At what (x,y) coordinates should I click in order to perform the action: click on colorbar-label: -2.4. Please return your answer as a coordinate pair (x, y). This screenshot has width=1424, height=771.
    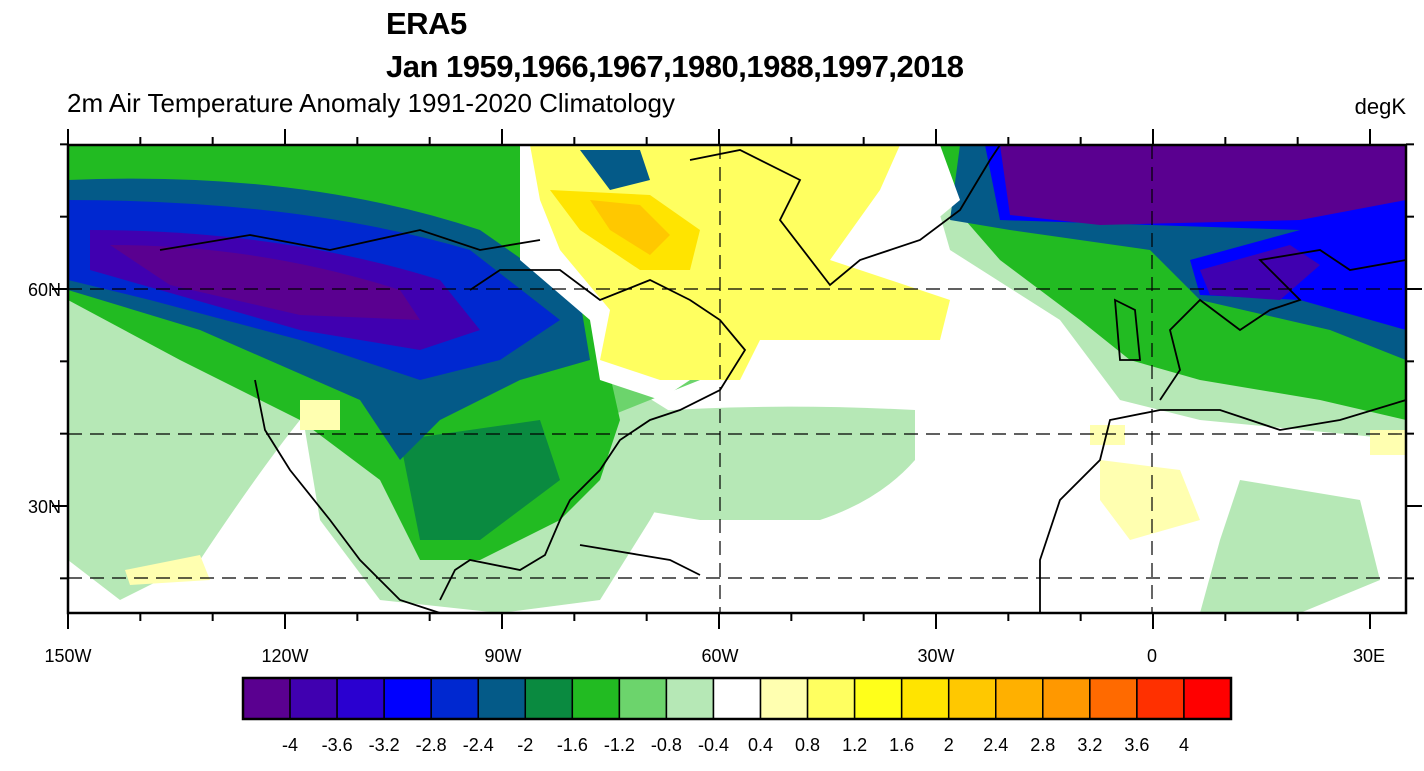
    Looking at the image, I should click on (478, 745).